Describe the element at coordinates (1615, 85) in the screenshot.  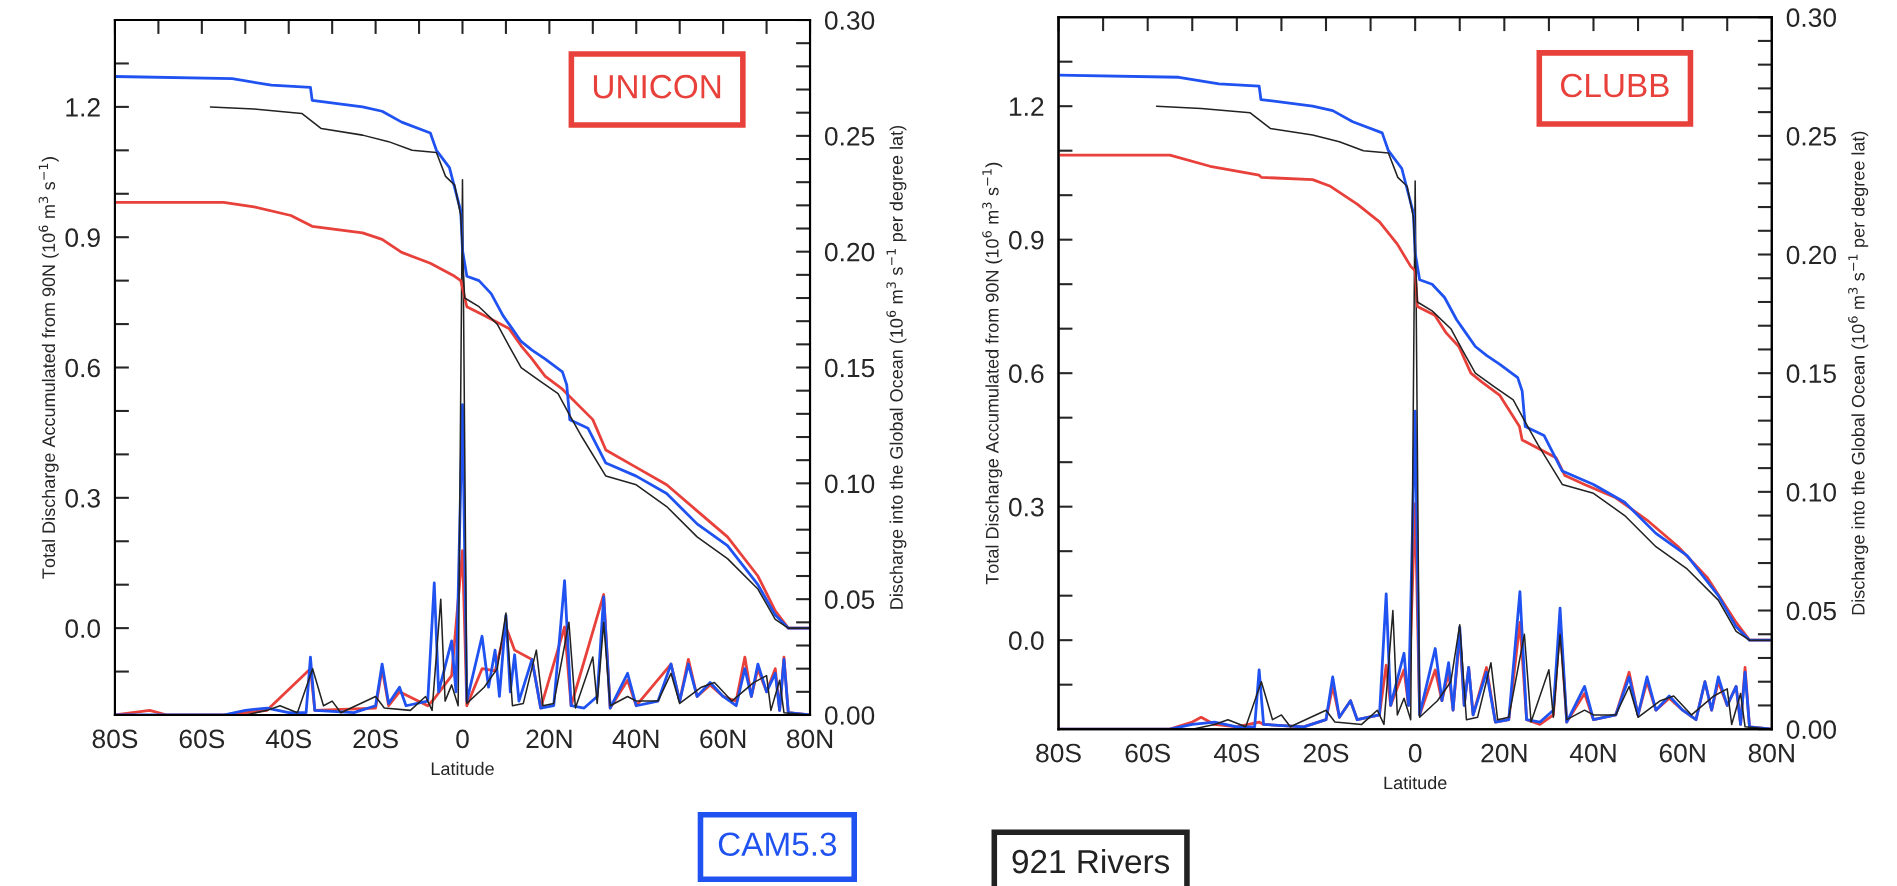
I see `text: CLUBB` at that location.